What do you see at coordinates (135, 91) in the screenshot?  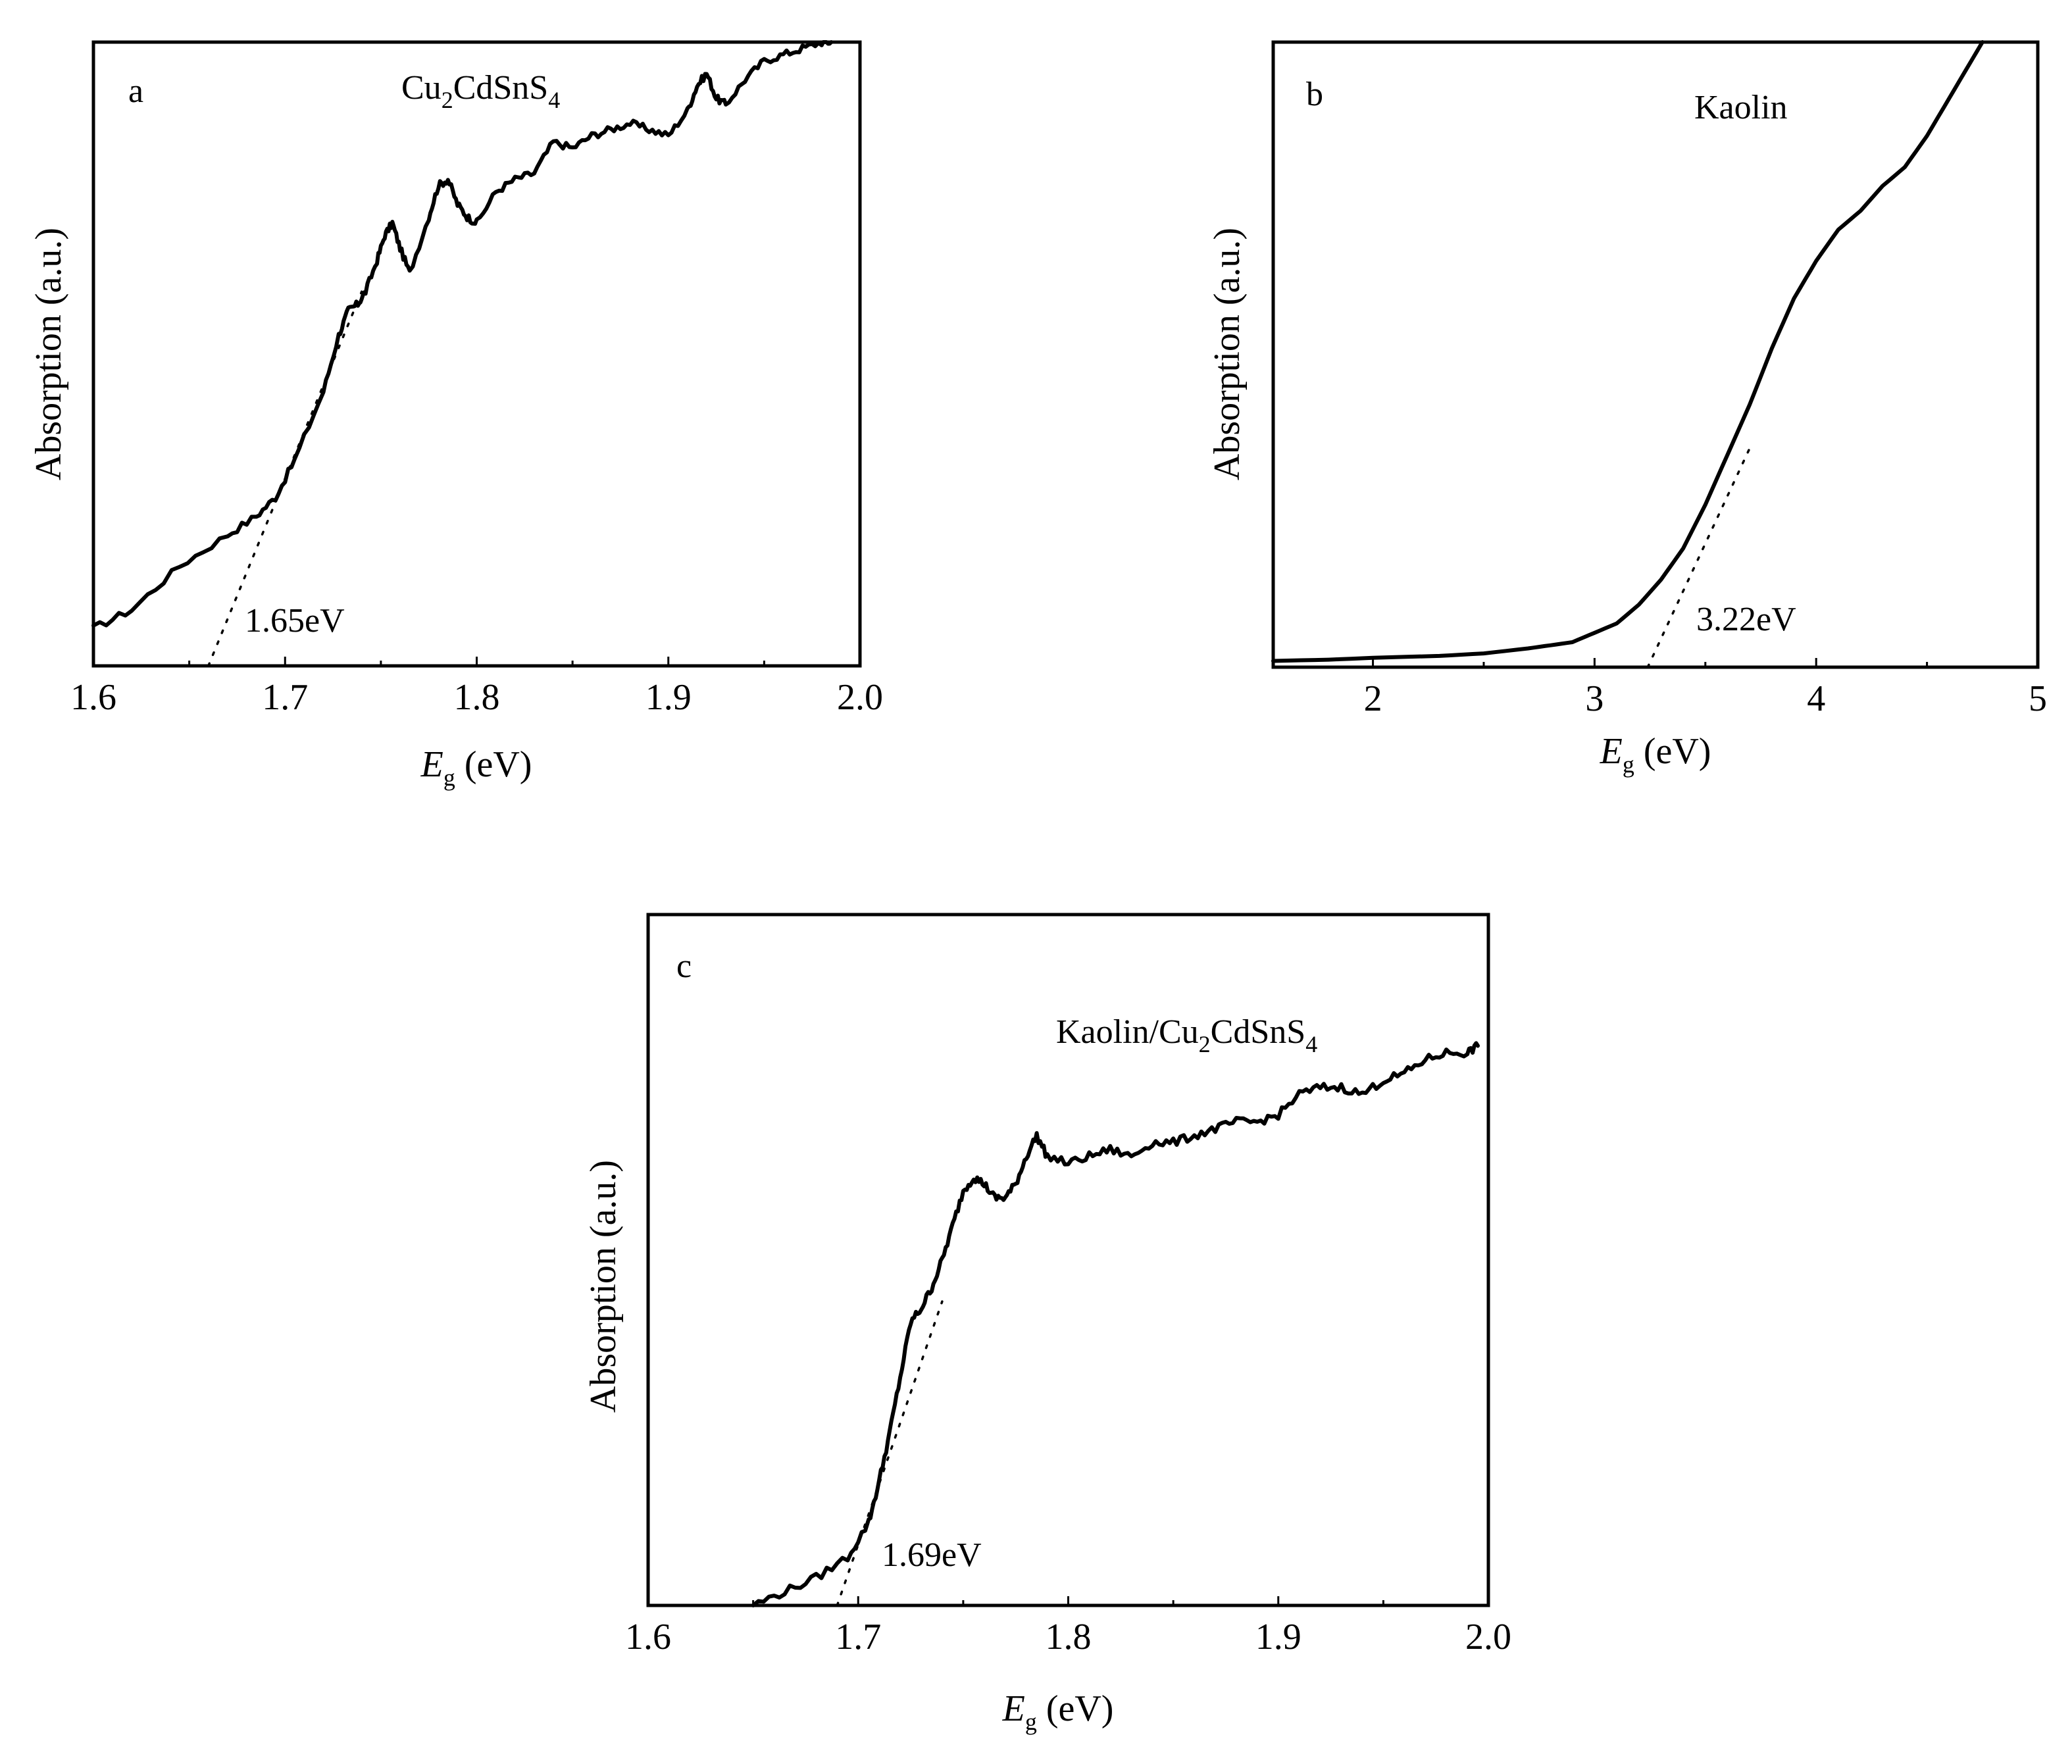 I see `panel-label-a: a` at bounding box center [135, 91].